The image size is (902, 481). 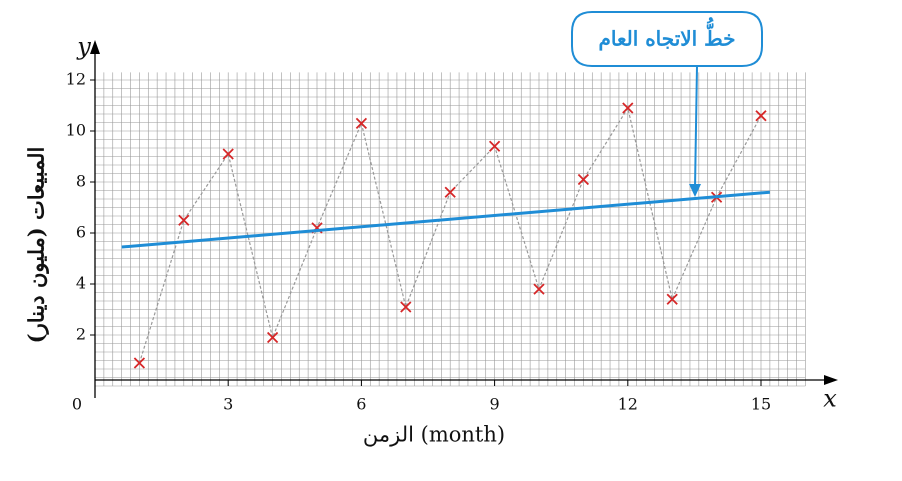 I want to click on x-axis-arrow, so click(x=831, y=380).